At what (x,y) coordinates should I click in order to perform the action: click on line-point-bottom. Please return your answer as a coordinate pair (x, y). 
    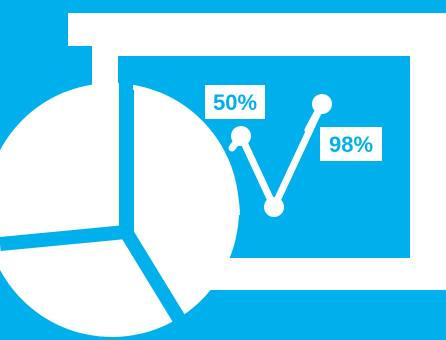
    Looking at the image, I should click on (274, 207).